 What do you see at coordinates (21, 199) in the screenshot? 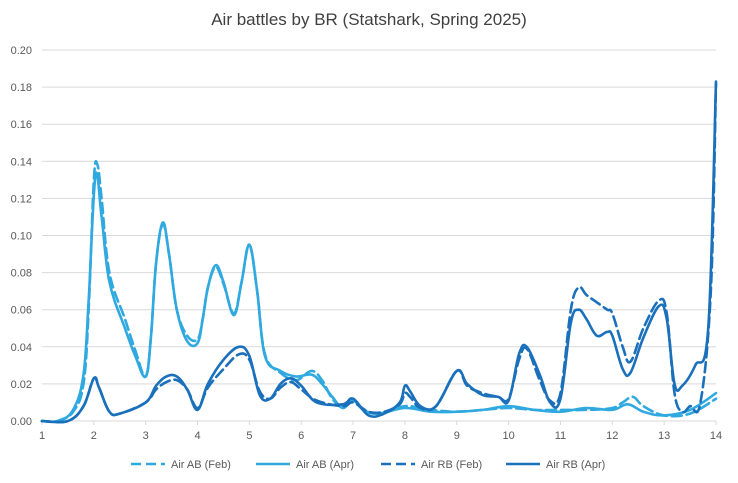
I see `y-tick-label: 0.12` at bounding box center [21, 199].